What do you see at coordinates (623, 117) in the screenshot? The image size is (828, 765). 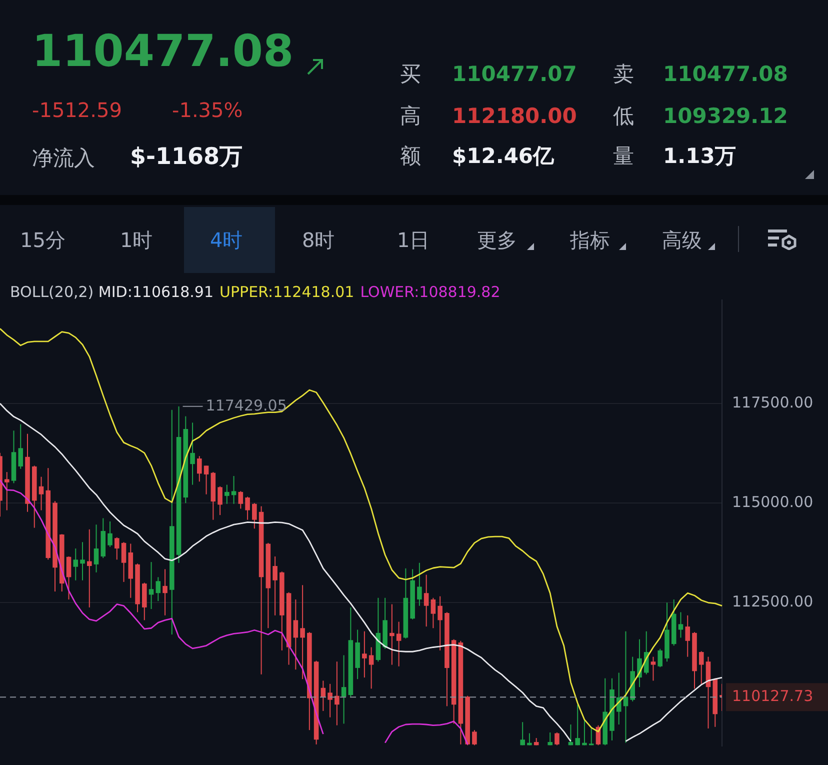 I see `text: 低` at bounding box center [623, 117].